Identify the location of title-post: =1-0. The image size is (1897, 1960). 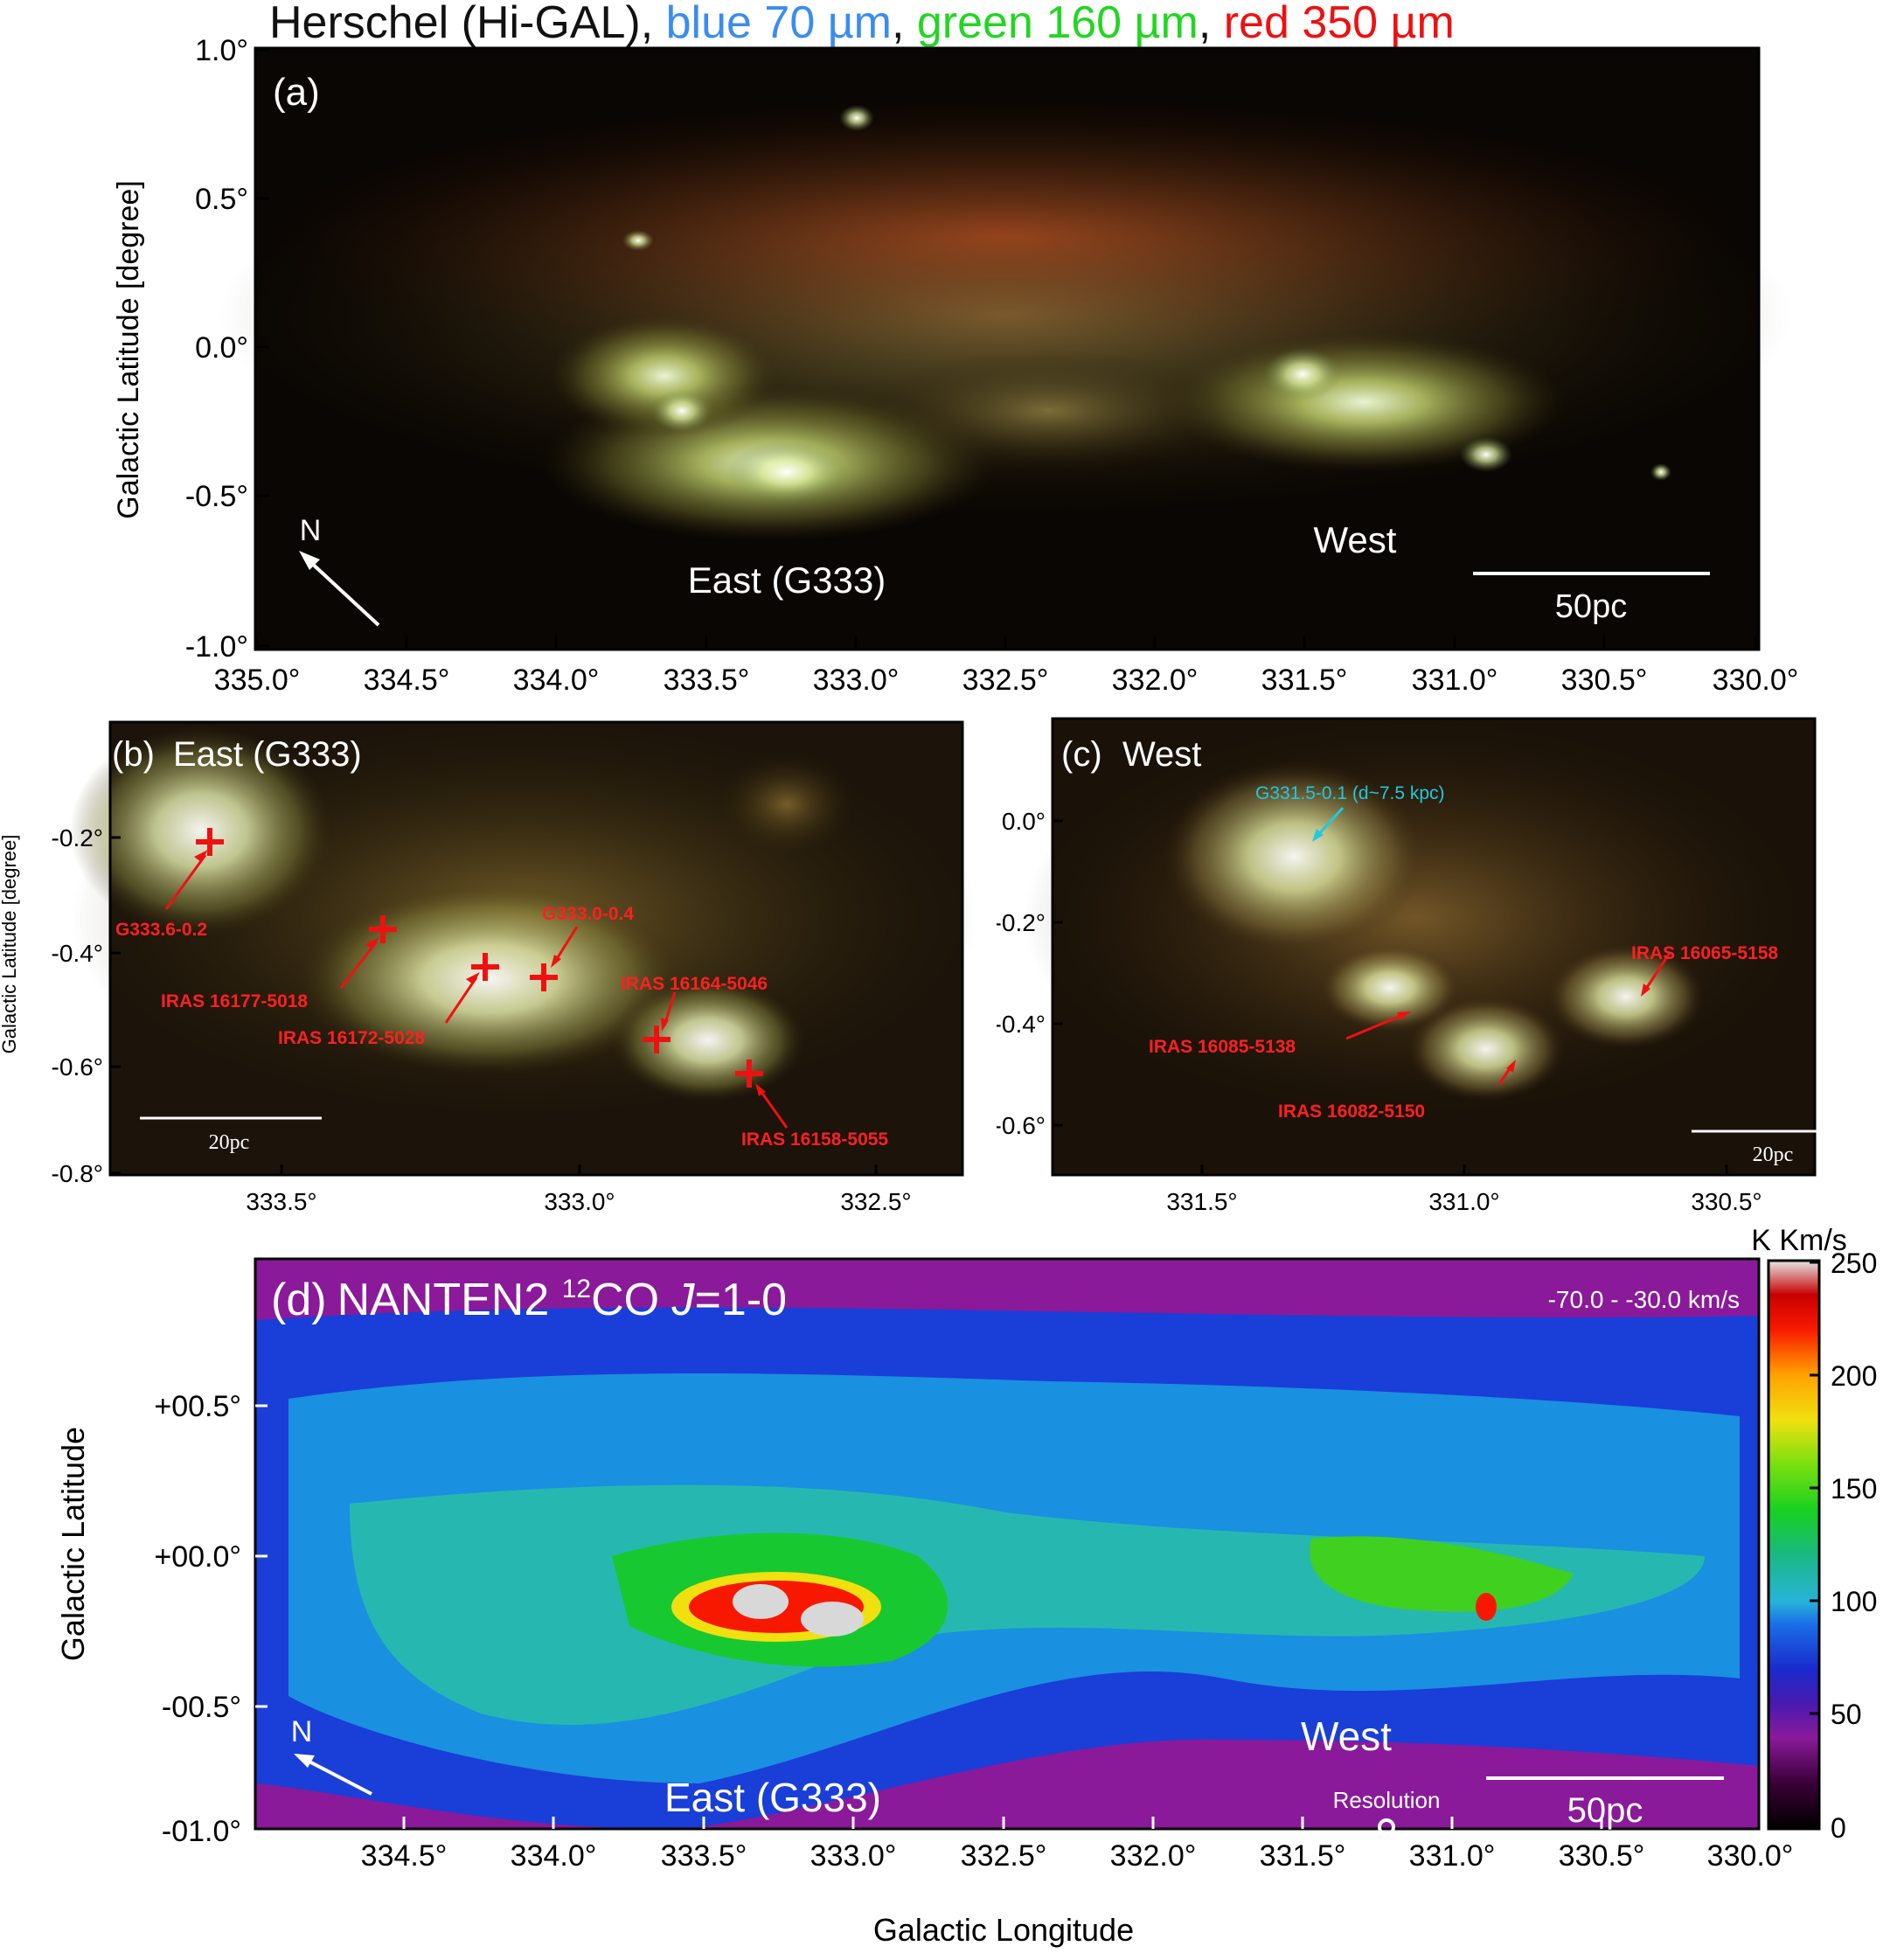
(741, 1300).